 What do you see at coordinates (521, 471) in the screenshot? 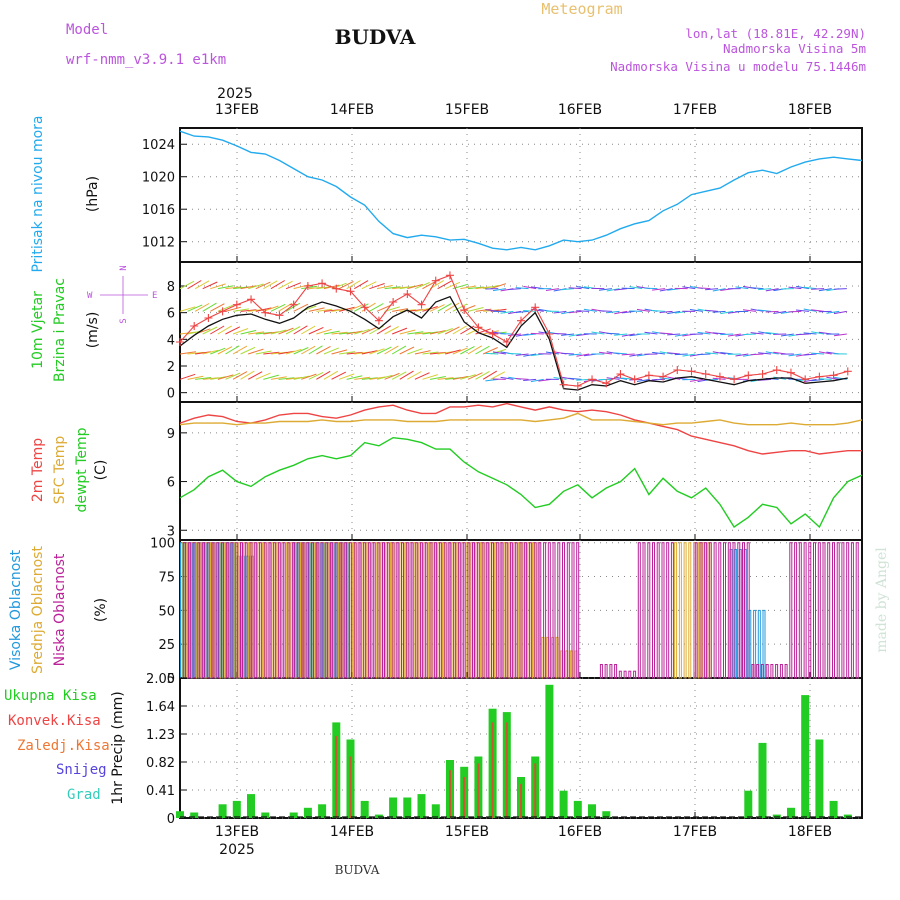
I see `panel-frame` at bounding box center [521, 471].